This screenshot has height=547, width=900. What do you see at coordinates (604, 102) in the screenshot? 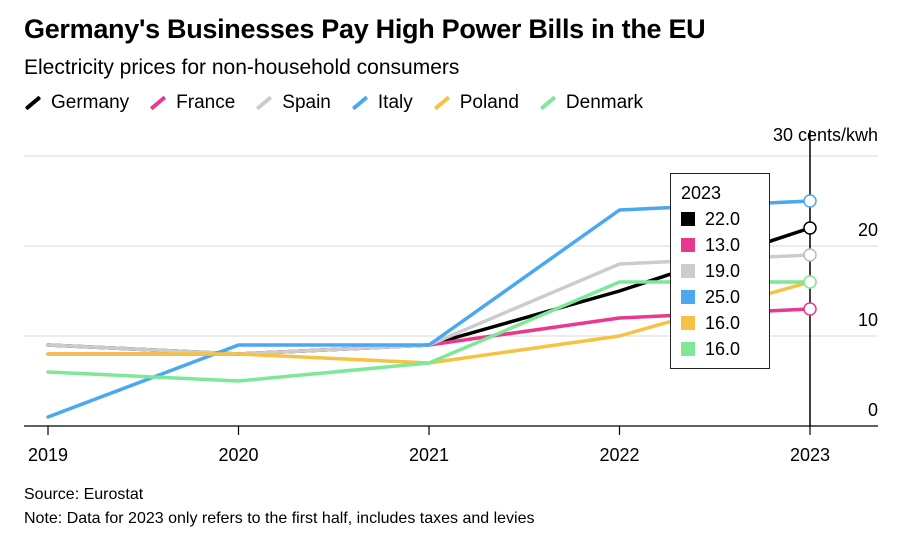
I see `legend-label: Denmark` at bounding box center [604, 102].